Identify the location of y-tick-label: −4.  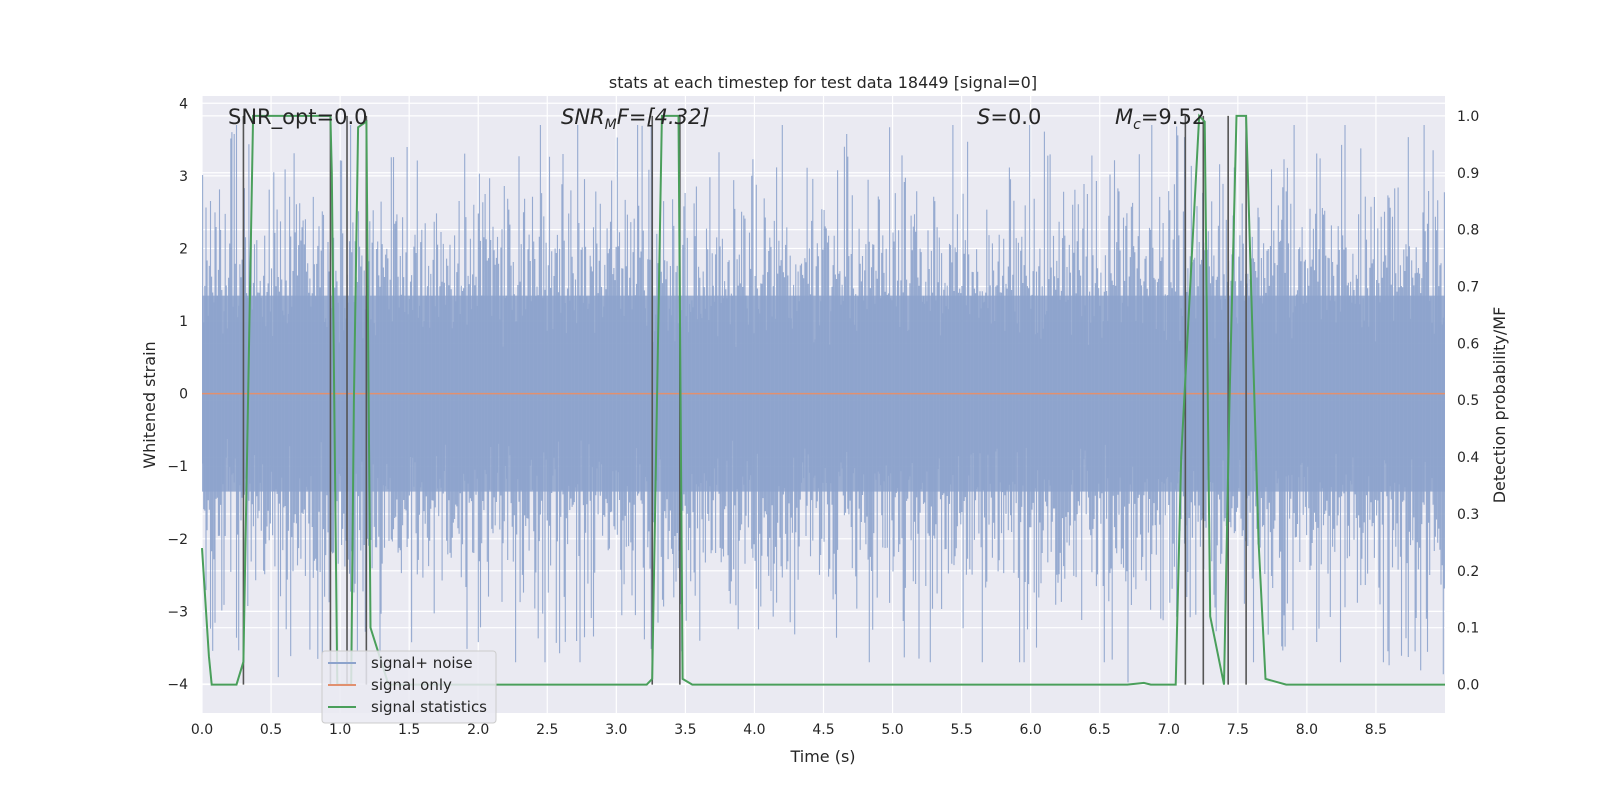
(177, 685).